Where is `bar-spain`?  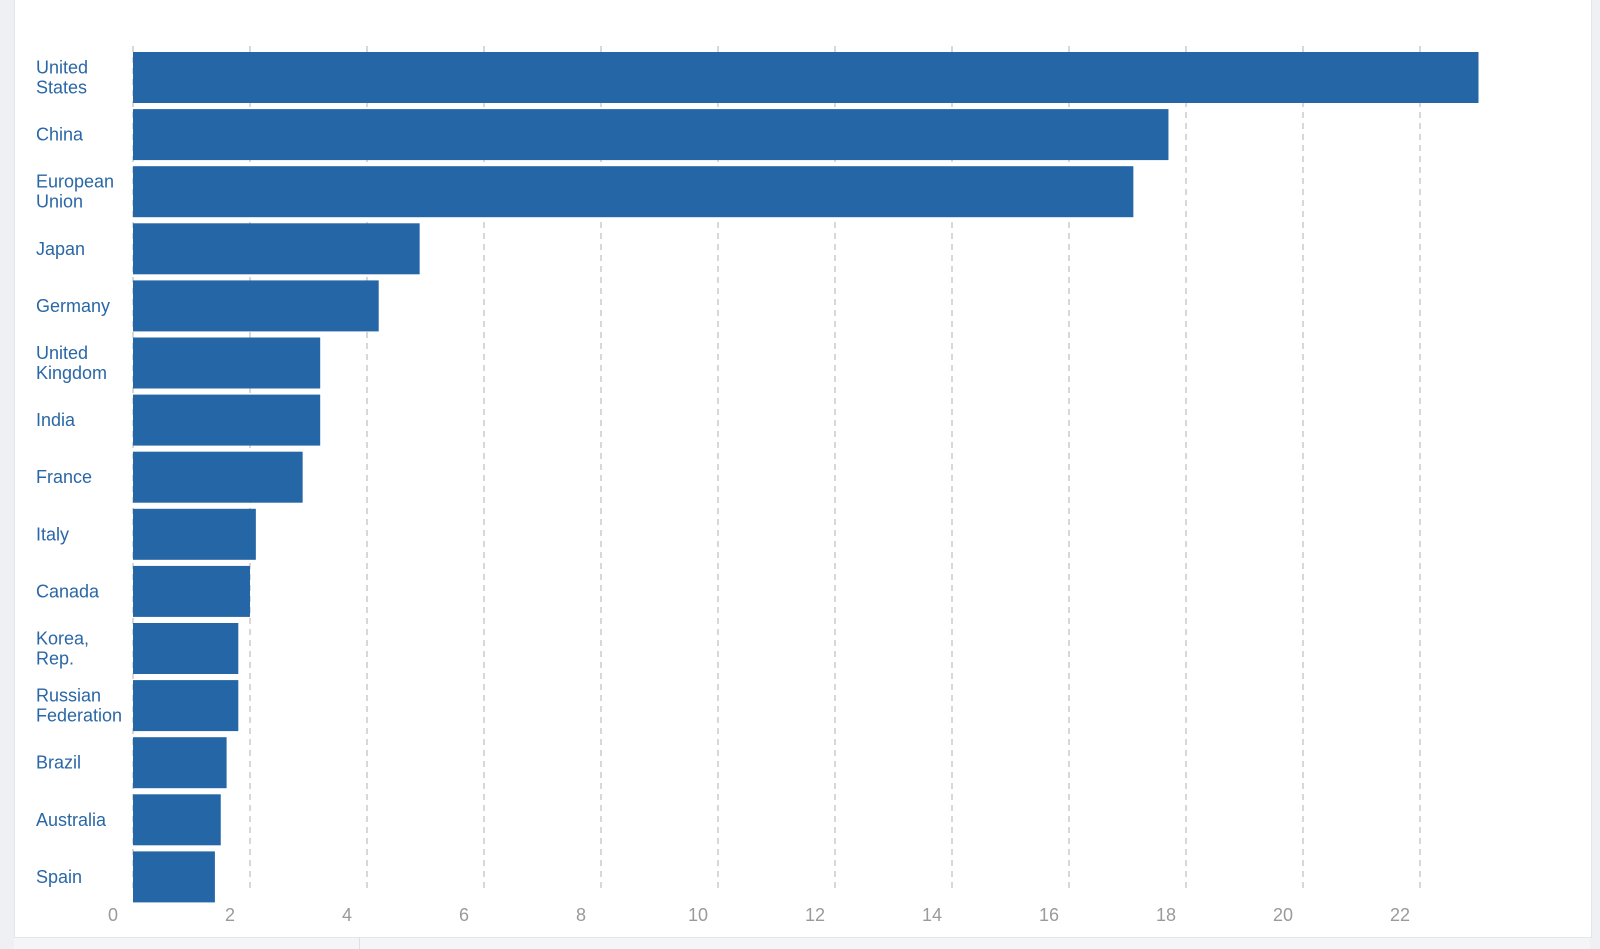
bar-spain is located at coordinates (174, 877).